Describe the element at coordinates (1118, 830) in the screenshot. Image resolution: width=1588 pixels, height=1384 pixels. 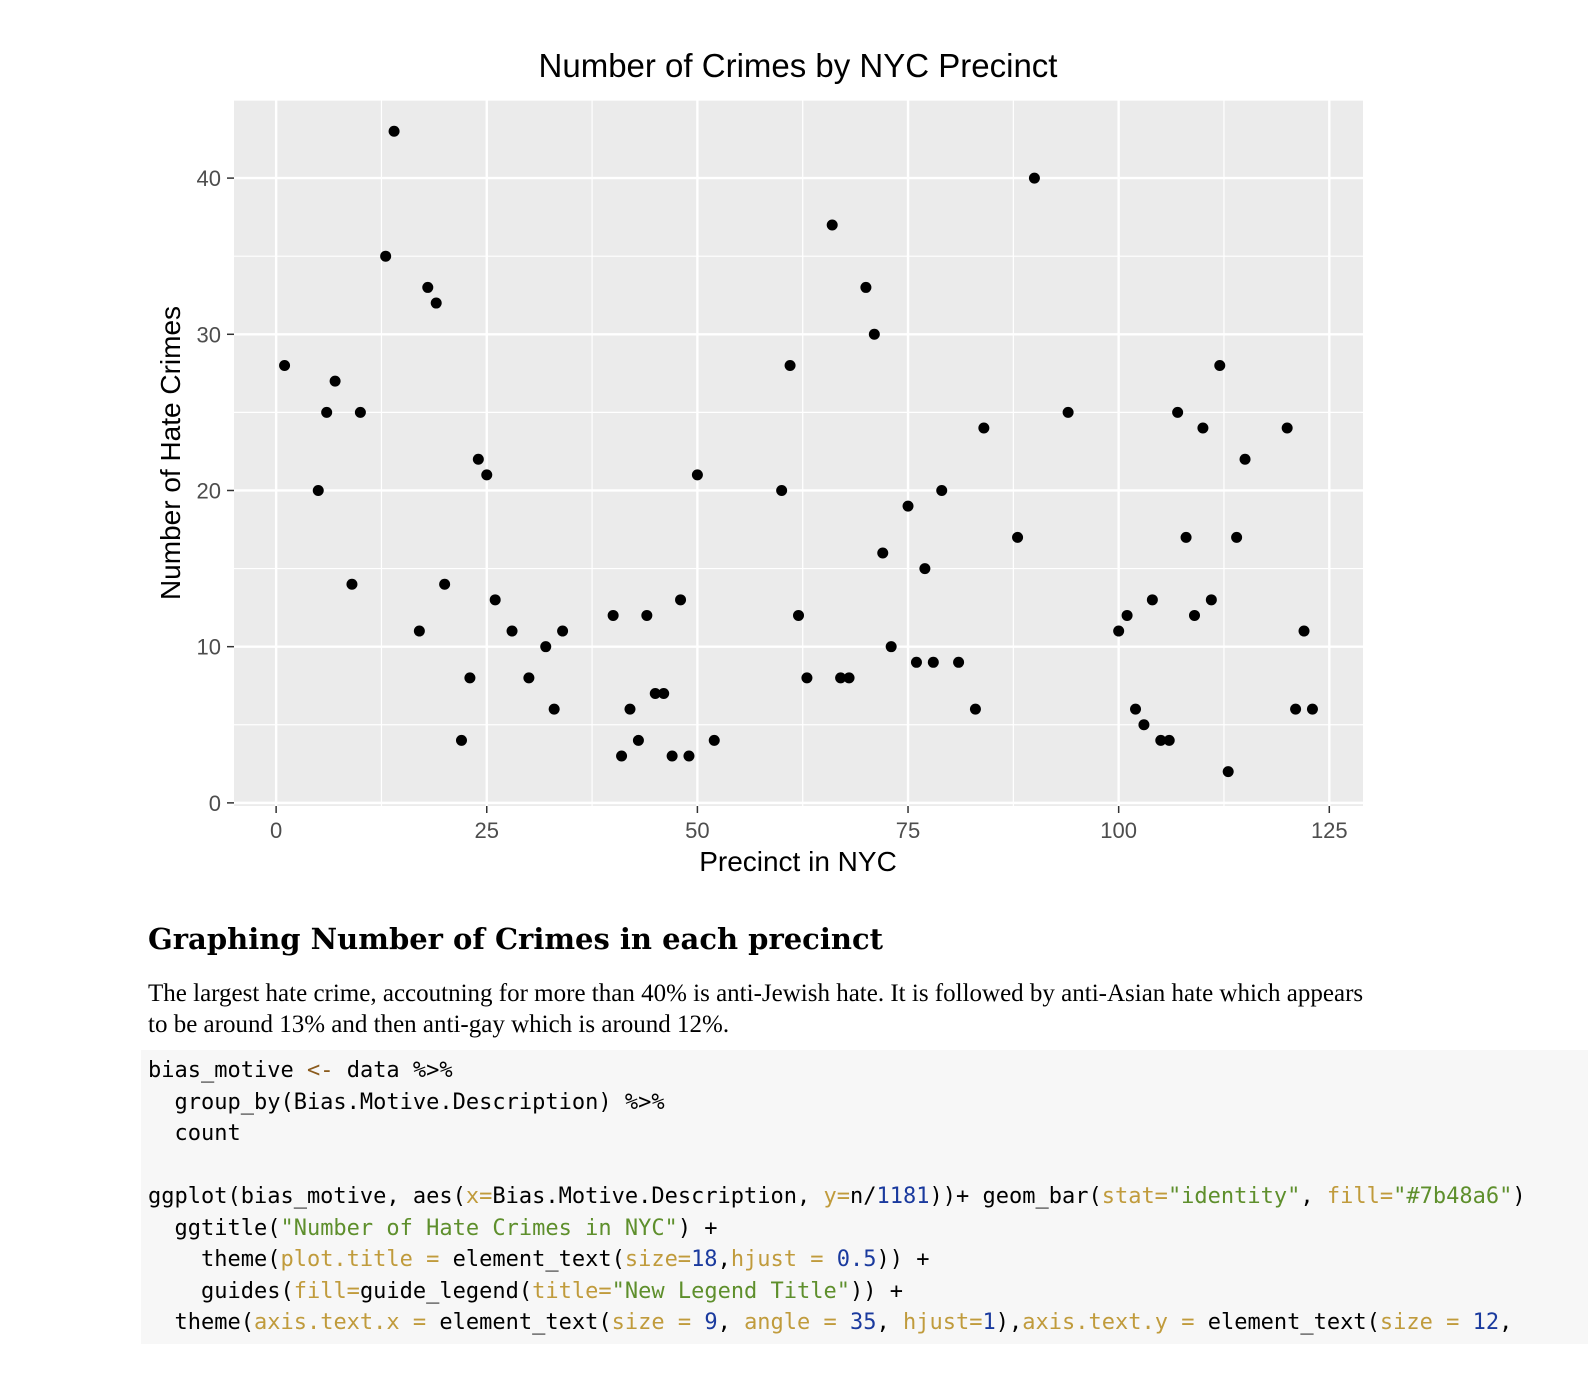
I see `x-tick-label: 100` at that location.